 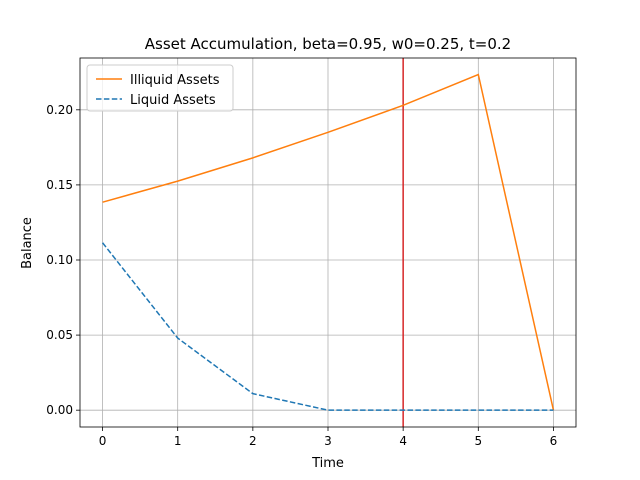 What do you see at coordinates (403, 441) in the screenshot?
I see `x-tick-label-4: 4` at bounding box center [403, 441].